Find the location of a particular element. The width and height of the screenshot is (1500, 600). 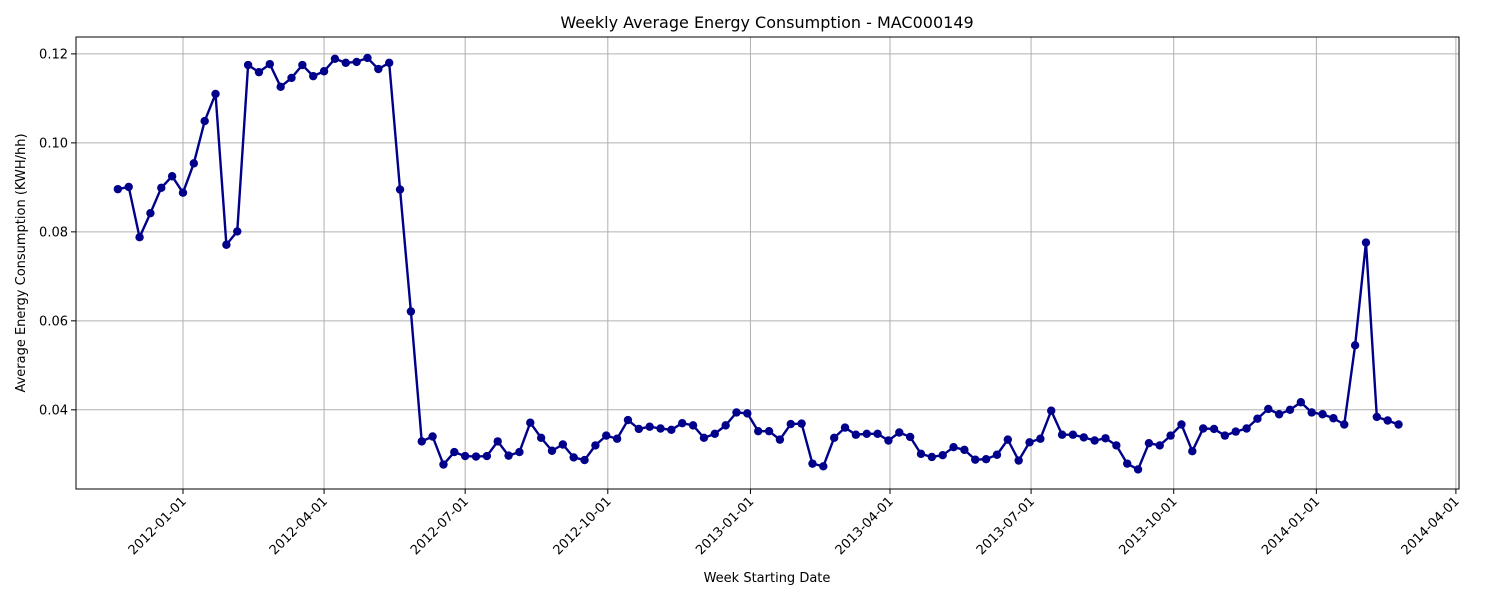

y-axis-ticks: 0.04 0.06 0.08 0.10 0.12 is located at coordinates (57, 232).